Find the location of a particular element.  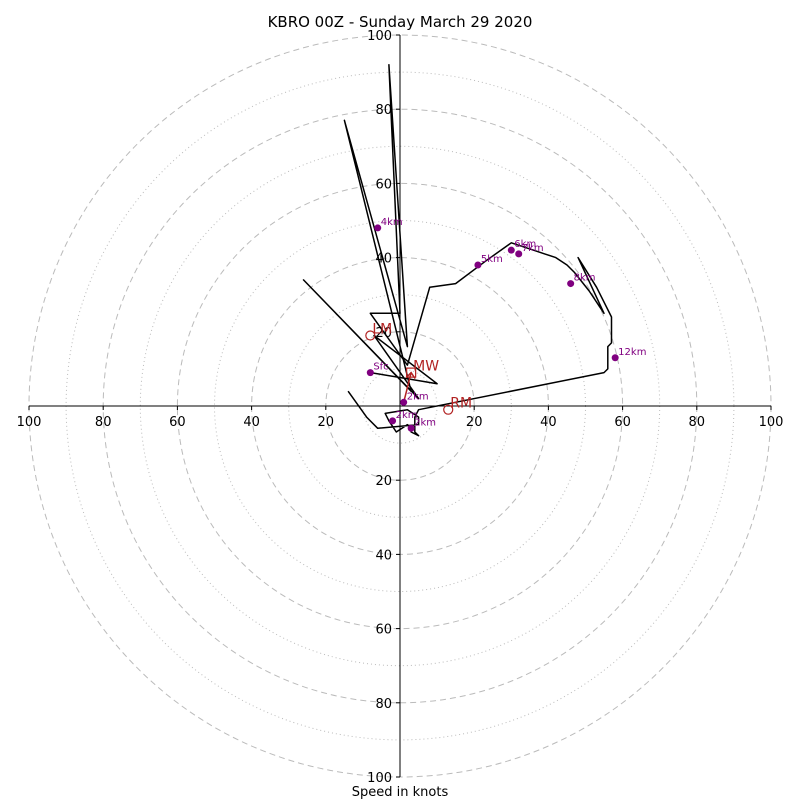

storm-motion-markers: LM MW RM is located at coordinates (418, 368).